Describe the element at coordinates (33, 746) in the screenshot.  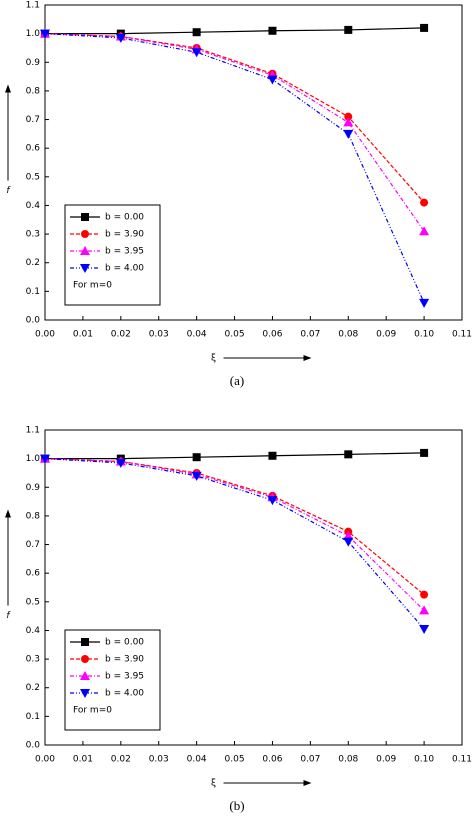
I see `y-tick-label: 0.0` at that location.